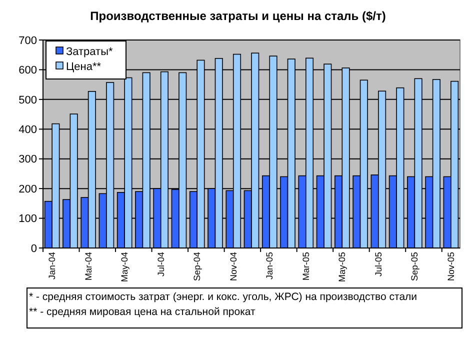 This screenshot has width=476, height=348. I want to click on text: * - средняя стоимость затрат (энерг. и кокс. уголь, ЖРС) на производство стали, so click(223, 297).